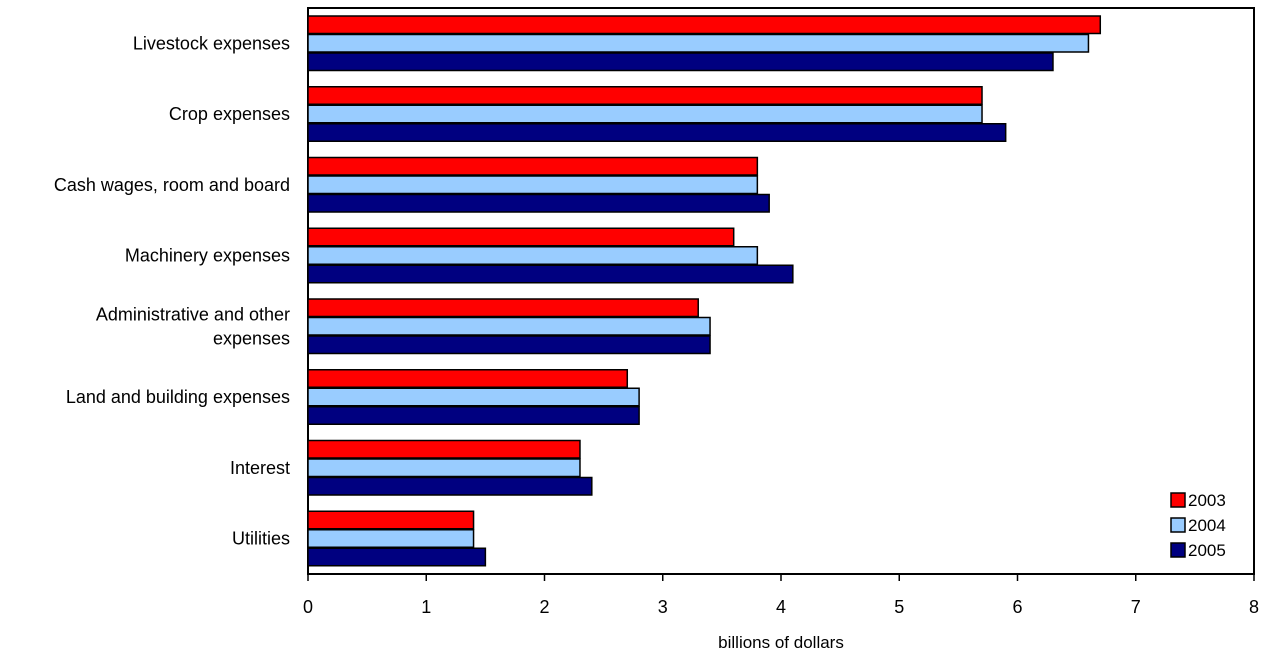 The image size is (1266, 661). I want to click on category-label: Livestock expenses, so click(211, 43).